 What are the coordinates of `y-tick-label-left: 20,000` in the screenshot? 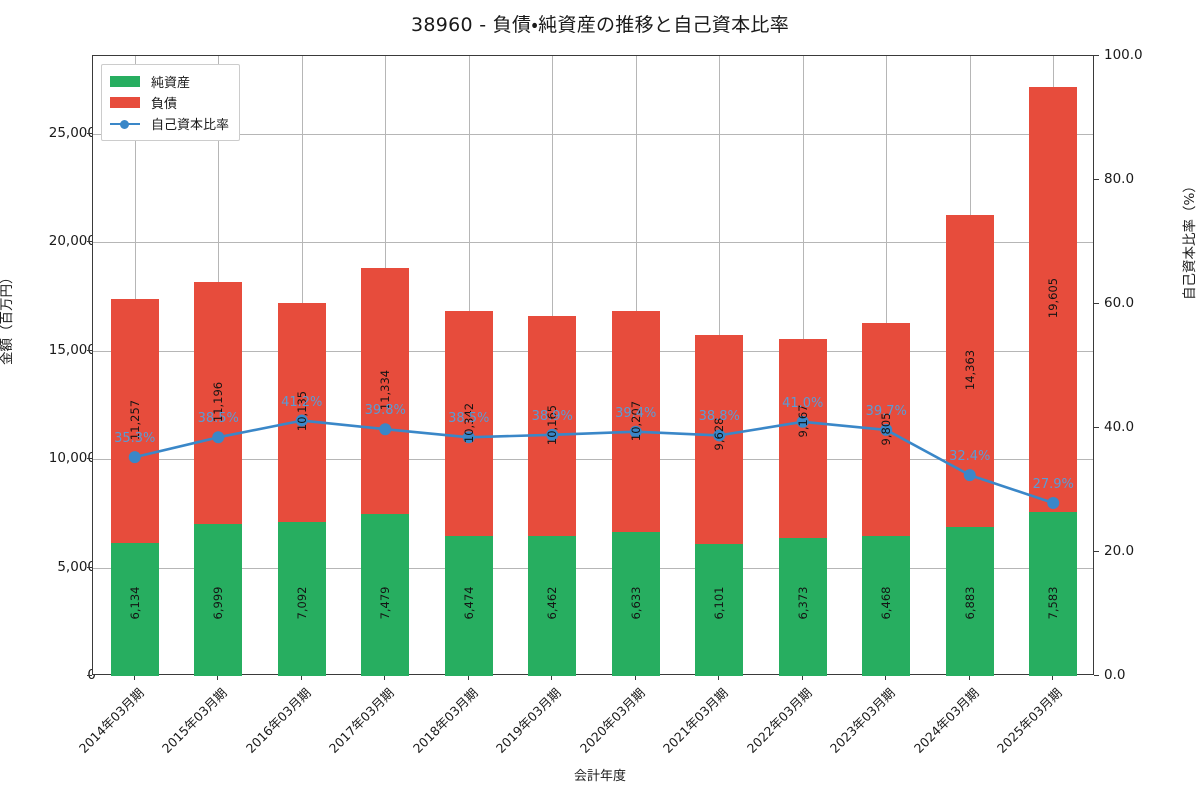 It's located at (72, 241).